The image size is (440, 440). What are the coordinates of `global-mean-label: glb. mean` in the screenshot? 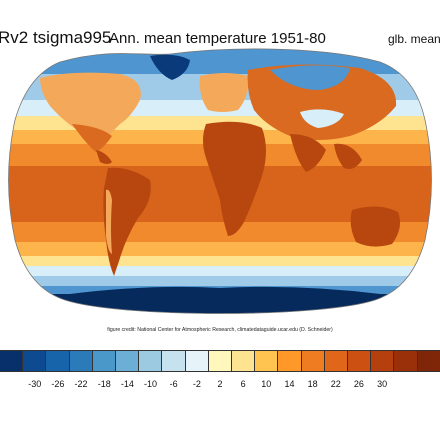 It's located at (414, 39).